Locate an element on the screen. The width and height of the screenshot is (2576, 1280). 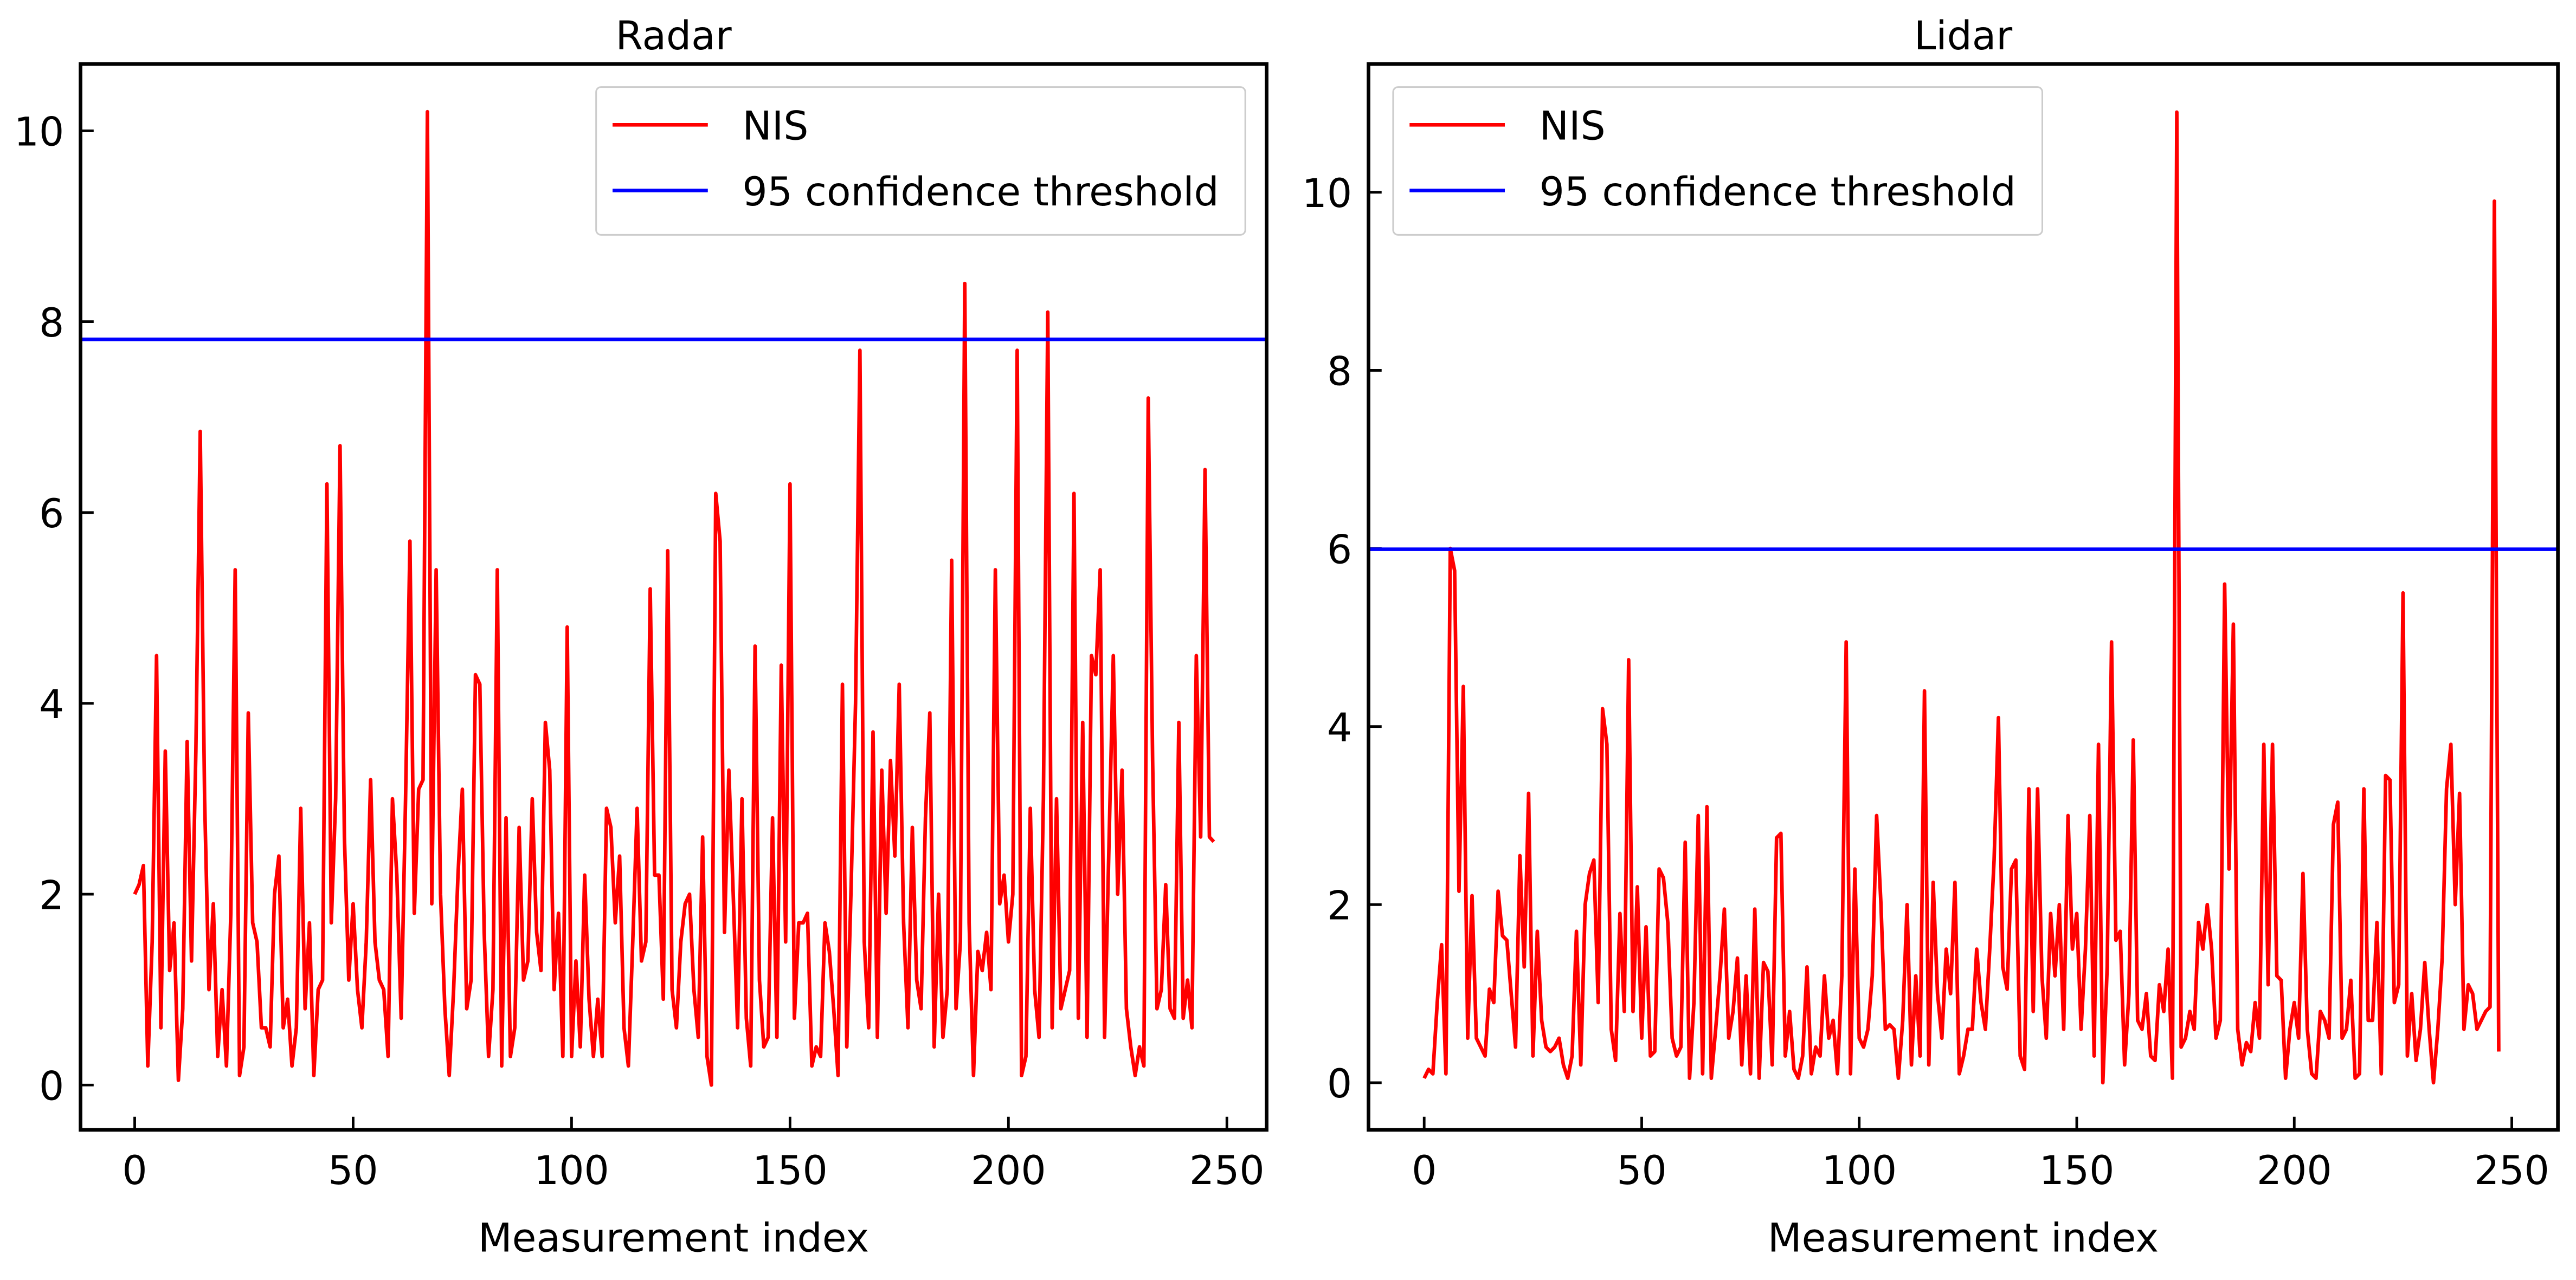
chart-title: Radar is located at coordinates (674, 36).